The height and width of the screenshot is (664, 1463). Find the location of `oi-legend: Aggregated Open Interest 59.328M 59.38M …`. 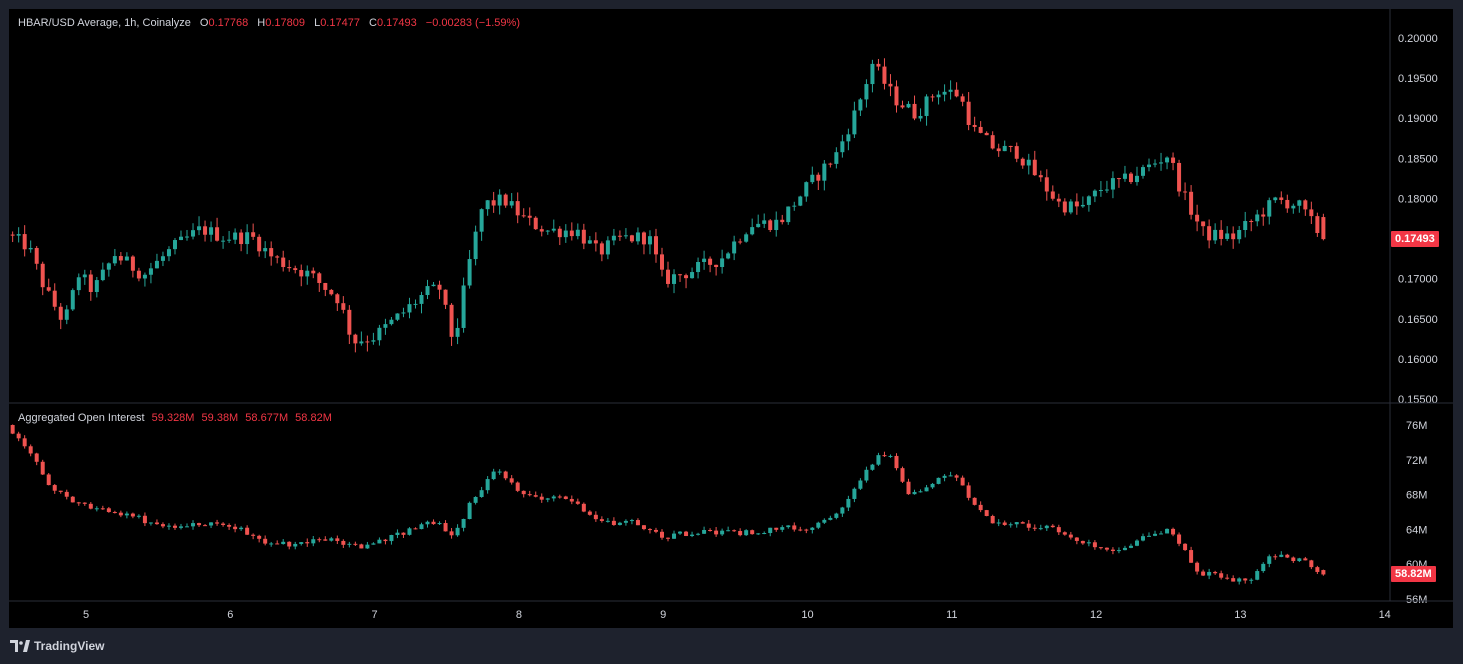

oi-legend: Aggregated Open Interest 59.328M 59.38M … is located at coordinates (175, 418).